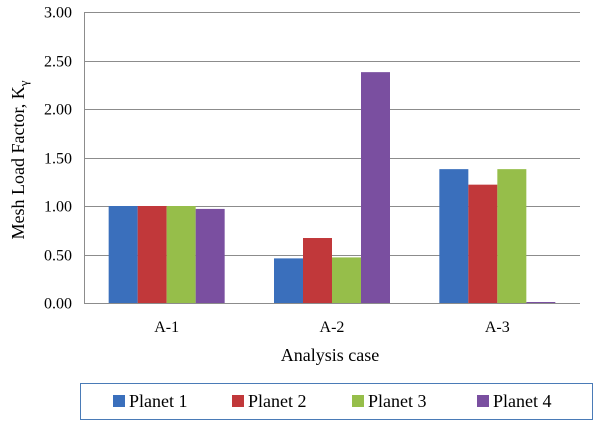 This screenshot has width=598, height=428. What do you see at coordinates (497, 327) in the screenshot?
I see `x-tick-label: A-3` at bounding box center [497, 327].